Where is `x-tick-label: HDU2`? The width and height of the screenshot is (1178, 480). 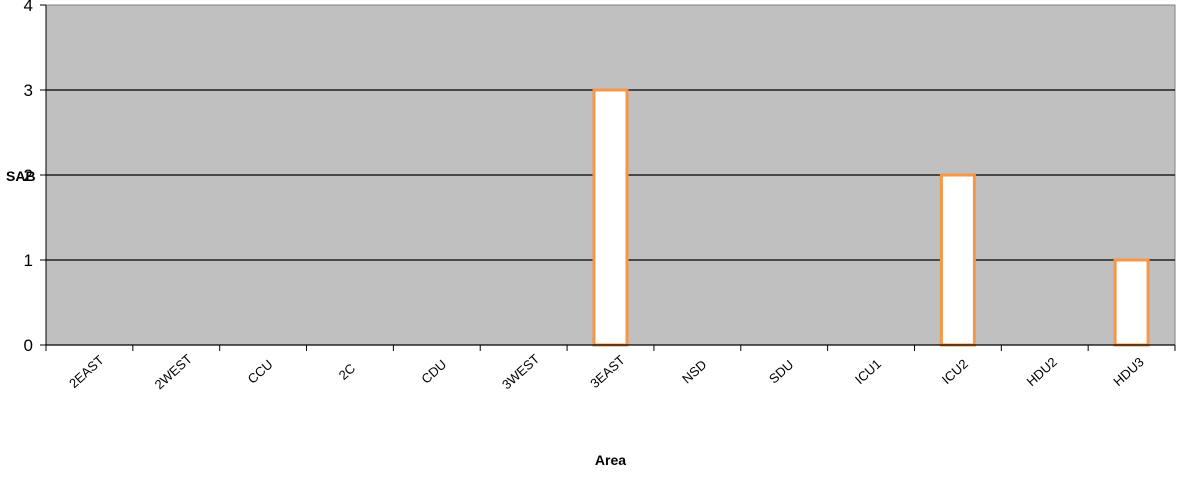 x-tick-label: HDU2 is located at coordinates (1042, 371).